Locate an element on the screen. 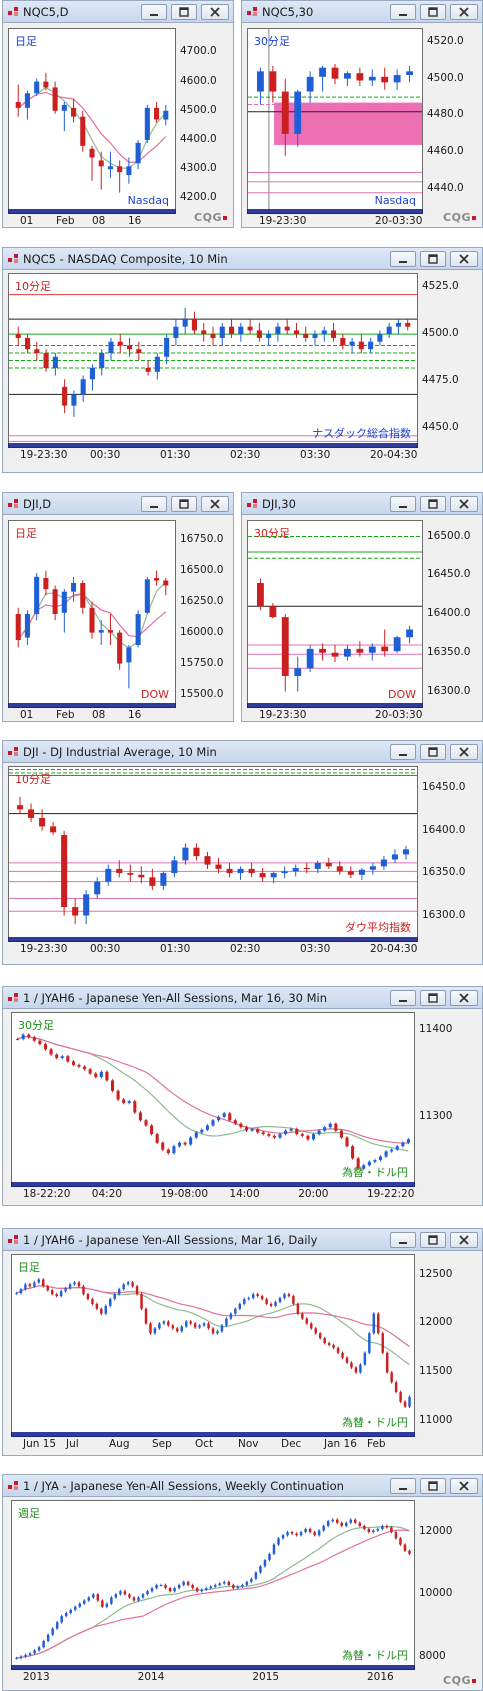 Image resolution: width=483 pixels, height=1691 pixels. chart-plot-area: 30分足 為替・ドル円 is located at coordinates (213, 1099).